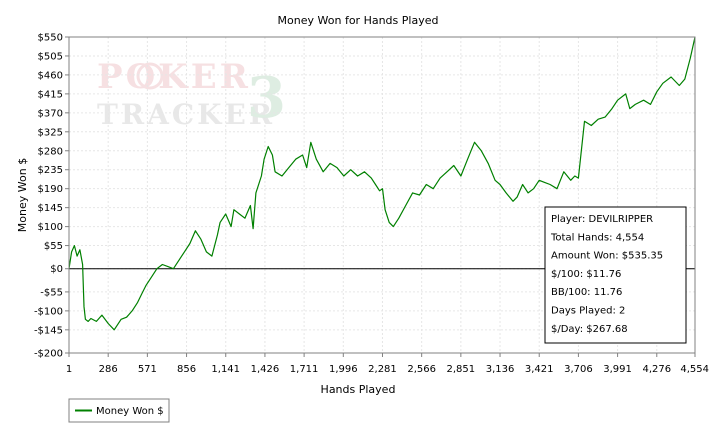 This screenshot has height=438, width=717. I want to click on x-tick-label-14: 3,991, so click(617, 369).